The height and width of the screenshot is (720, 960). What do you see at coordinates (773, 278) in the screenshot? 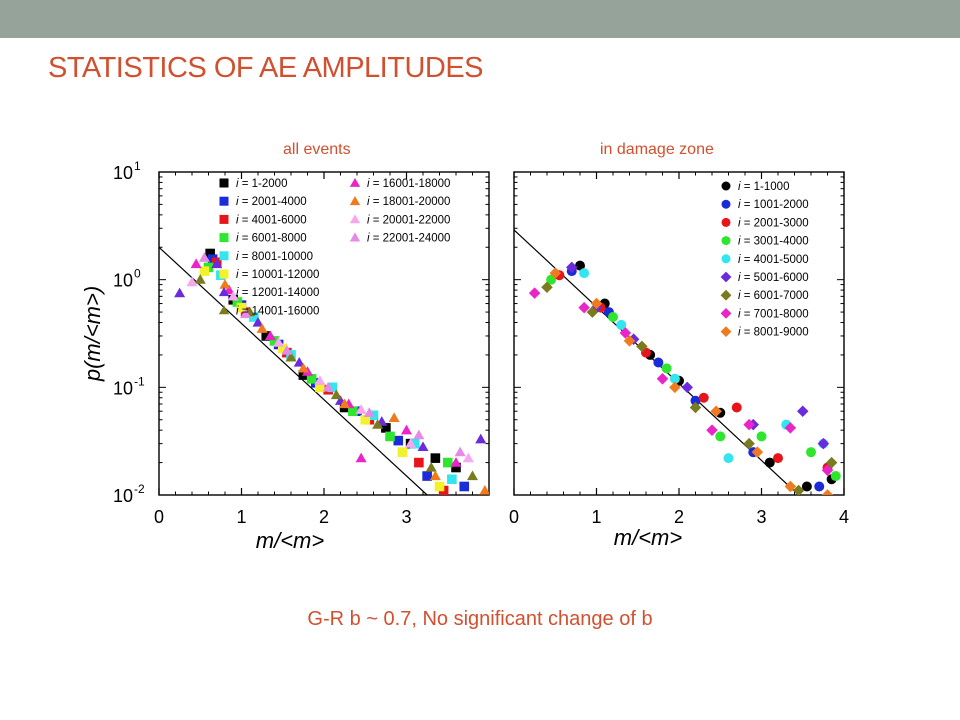
I see `legend-label: i = 5001-6000` at bounding box center [773, 278].